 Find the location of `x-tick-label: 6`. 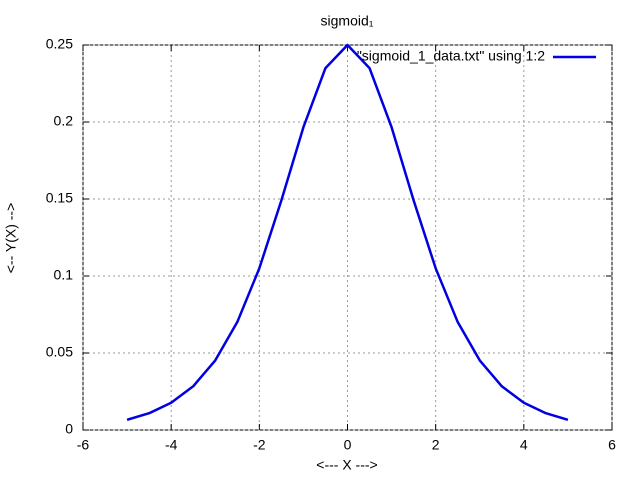

x-tick-label: 6 is located at coordinates (612, 445).